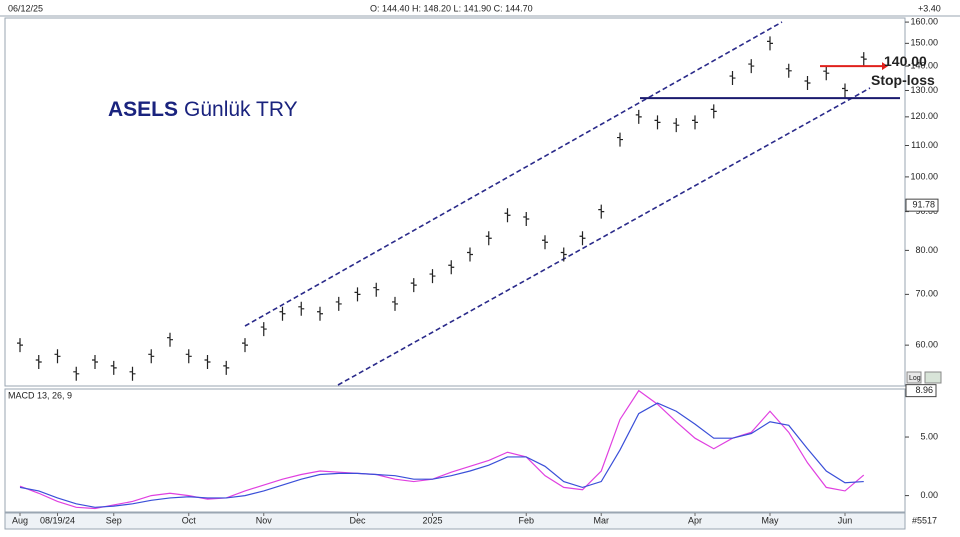  Describe the element at coordinates (905, 61) in the screenshot. I see `stop-loss-value: 140.00` at that location.